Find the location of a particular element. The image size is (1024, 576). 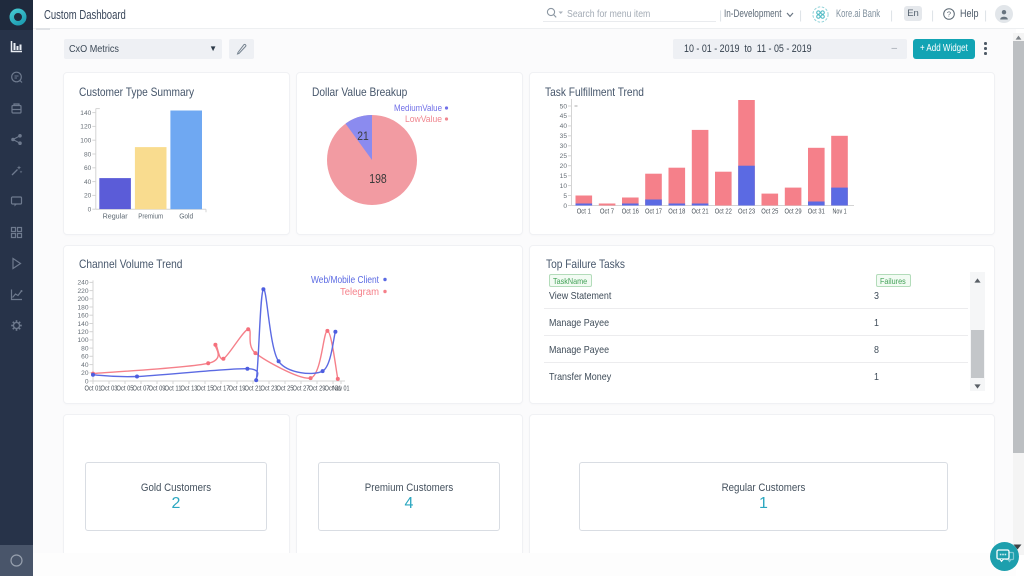

svg-text: 198 is located at coordinates (378, 178).